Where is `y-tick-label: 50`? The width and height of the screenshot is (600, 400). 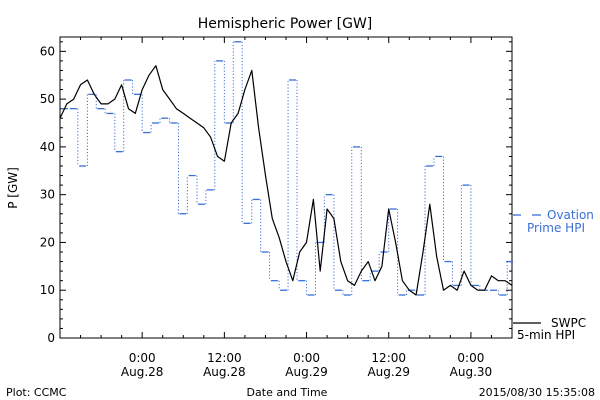
y-tick-label: 50 is located at coordinates (47, 99).